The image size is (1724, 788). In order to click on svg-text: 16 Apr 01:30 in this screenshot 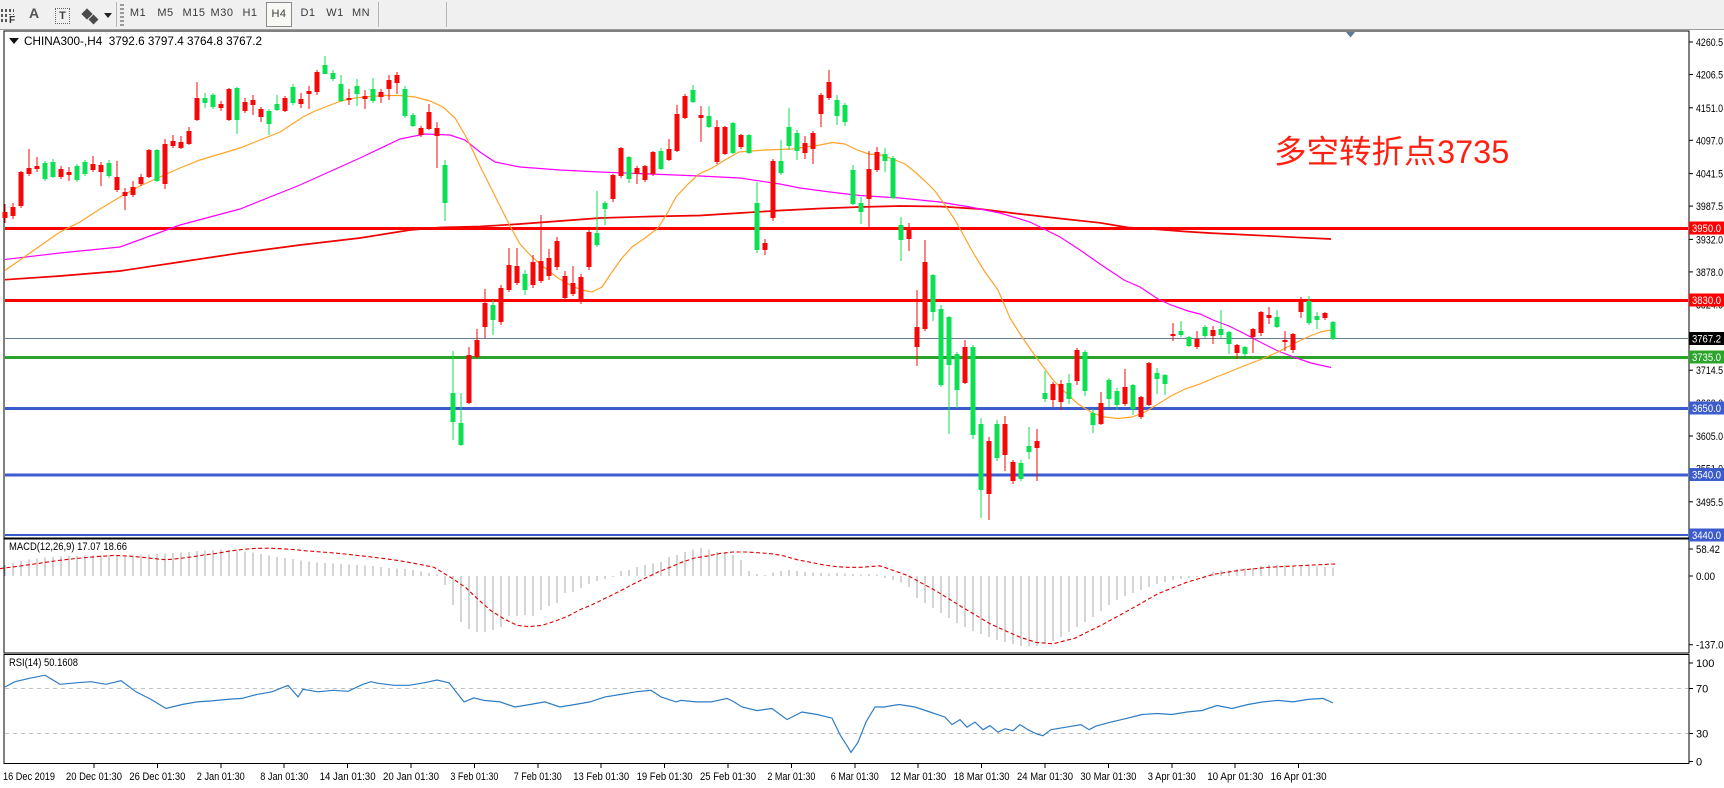, I will do `click(1299, 777)`.